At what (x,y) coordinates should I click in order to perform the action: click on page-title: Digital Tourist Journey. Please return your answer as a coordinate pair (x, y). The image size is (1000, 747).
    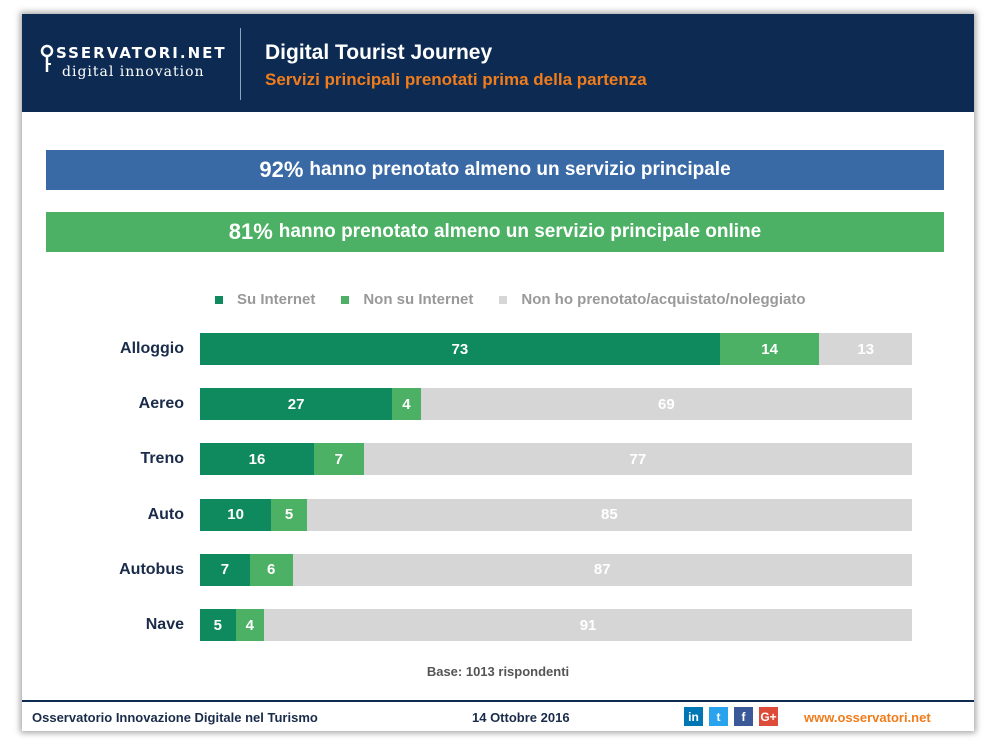
    Looking at the image, I should click on (379, 52).